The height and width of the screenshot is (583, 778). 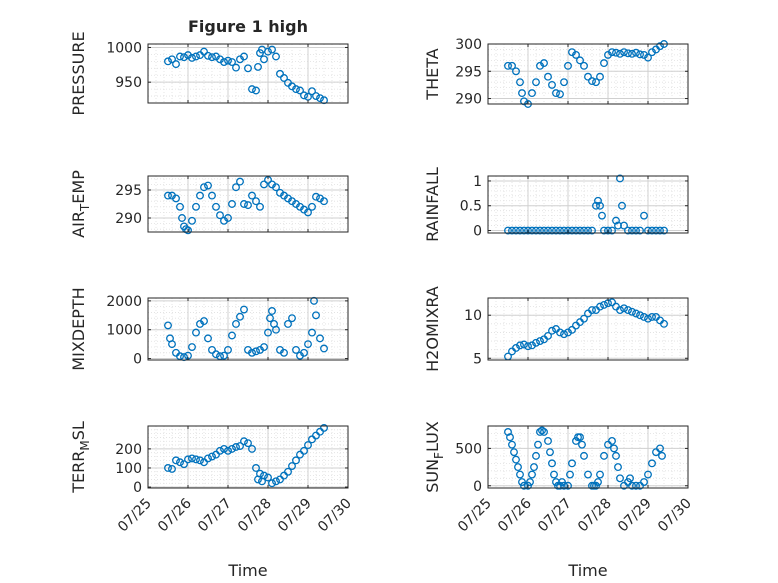 What do you see at coordinates (209, 66) in the screenshot?
I see `subplot-1: 950 1000 PRESSURE Figure 1 high` at bounding box center [209, 66].